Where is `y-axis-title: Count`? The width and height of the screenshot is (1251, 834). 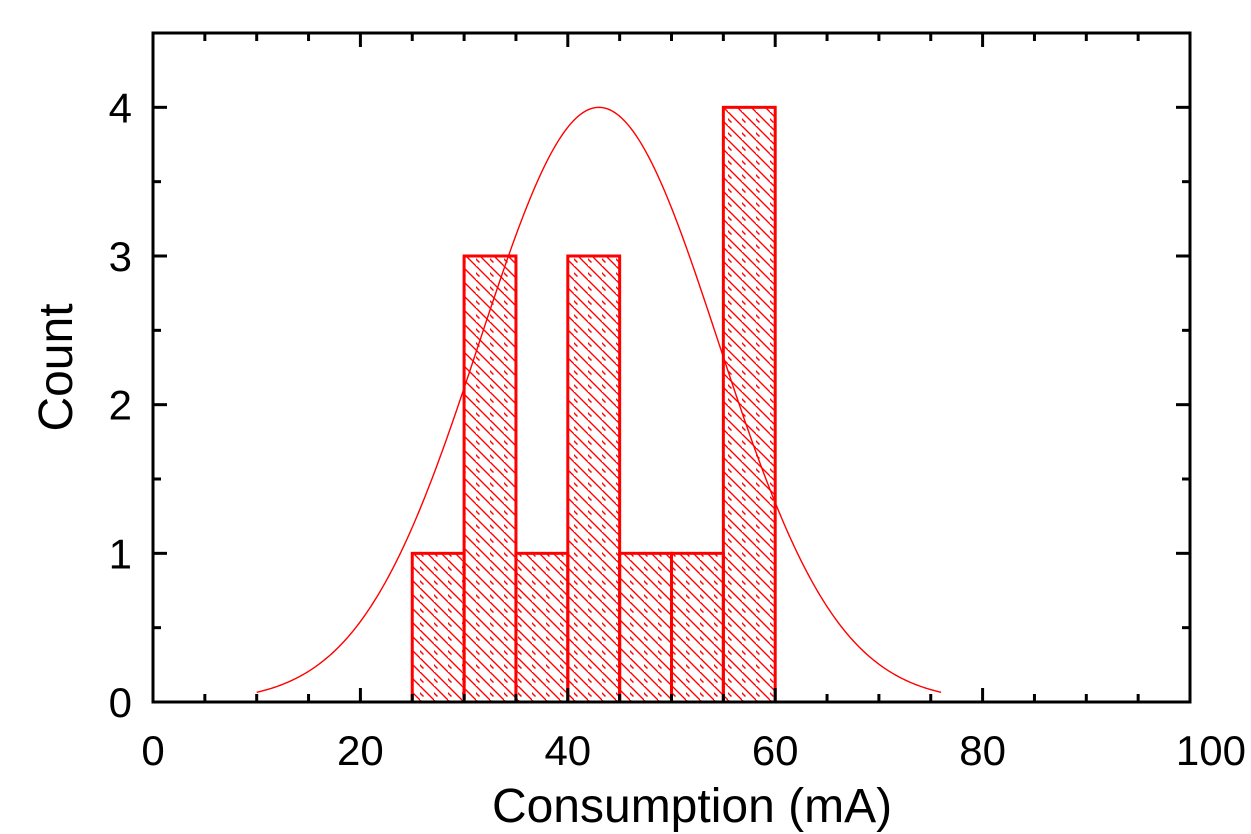 y-axis-title: Count is located at coordinates (56, 367).